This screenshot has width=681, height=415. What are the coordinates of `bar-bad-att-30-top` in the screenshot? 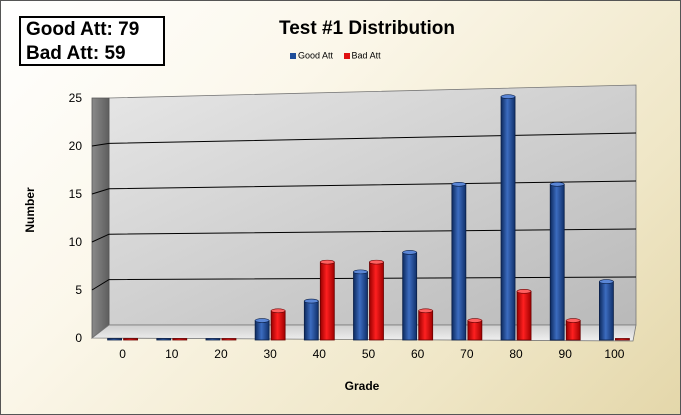 It's located at (278, 311).